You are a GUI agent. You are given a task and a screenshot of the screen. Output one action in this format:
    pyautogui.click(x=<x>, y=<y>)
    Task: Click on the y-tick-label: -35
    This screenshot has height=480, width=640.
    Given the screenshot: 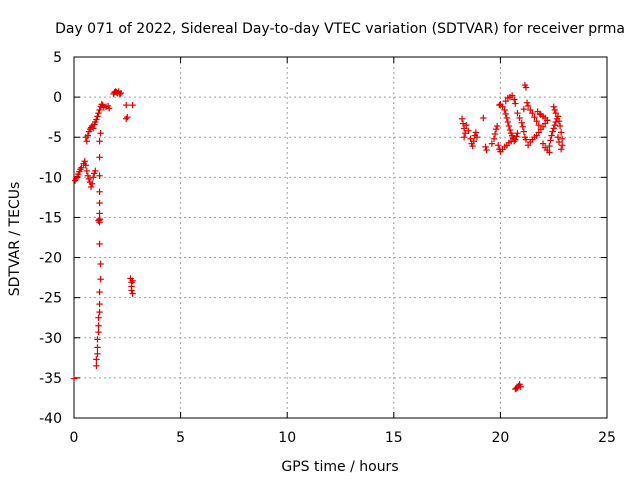 What is the action you would take?
    pyautogui.click(x=50, y=379)
    